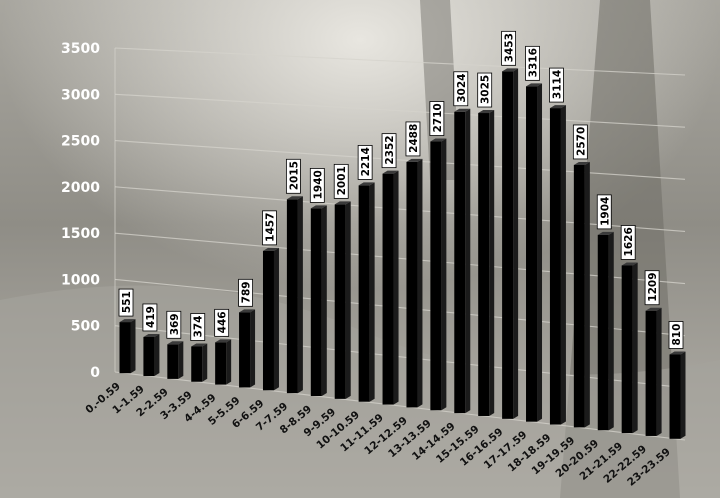  What do you see at coordinates (80, 234) in the screenshot?
I see `y-tick-label: 1500` at bounding box center [80, 234].